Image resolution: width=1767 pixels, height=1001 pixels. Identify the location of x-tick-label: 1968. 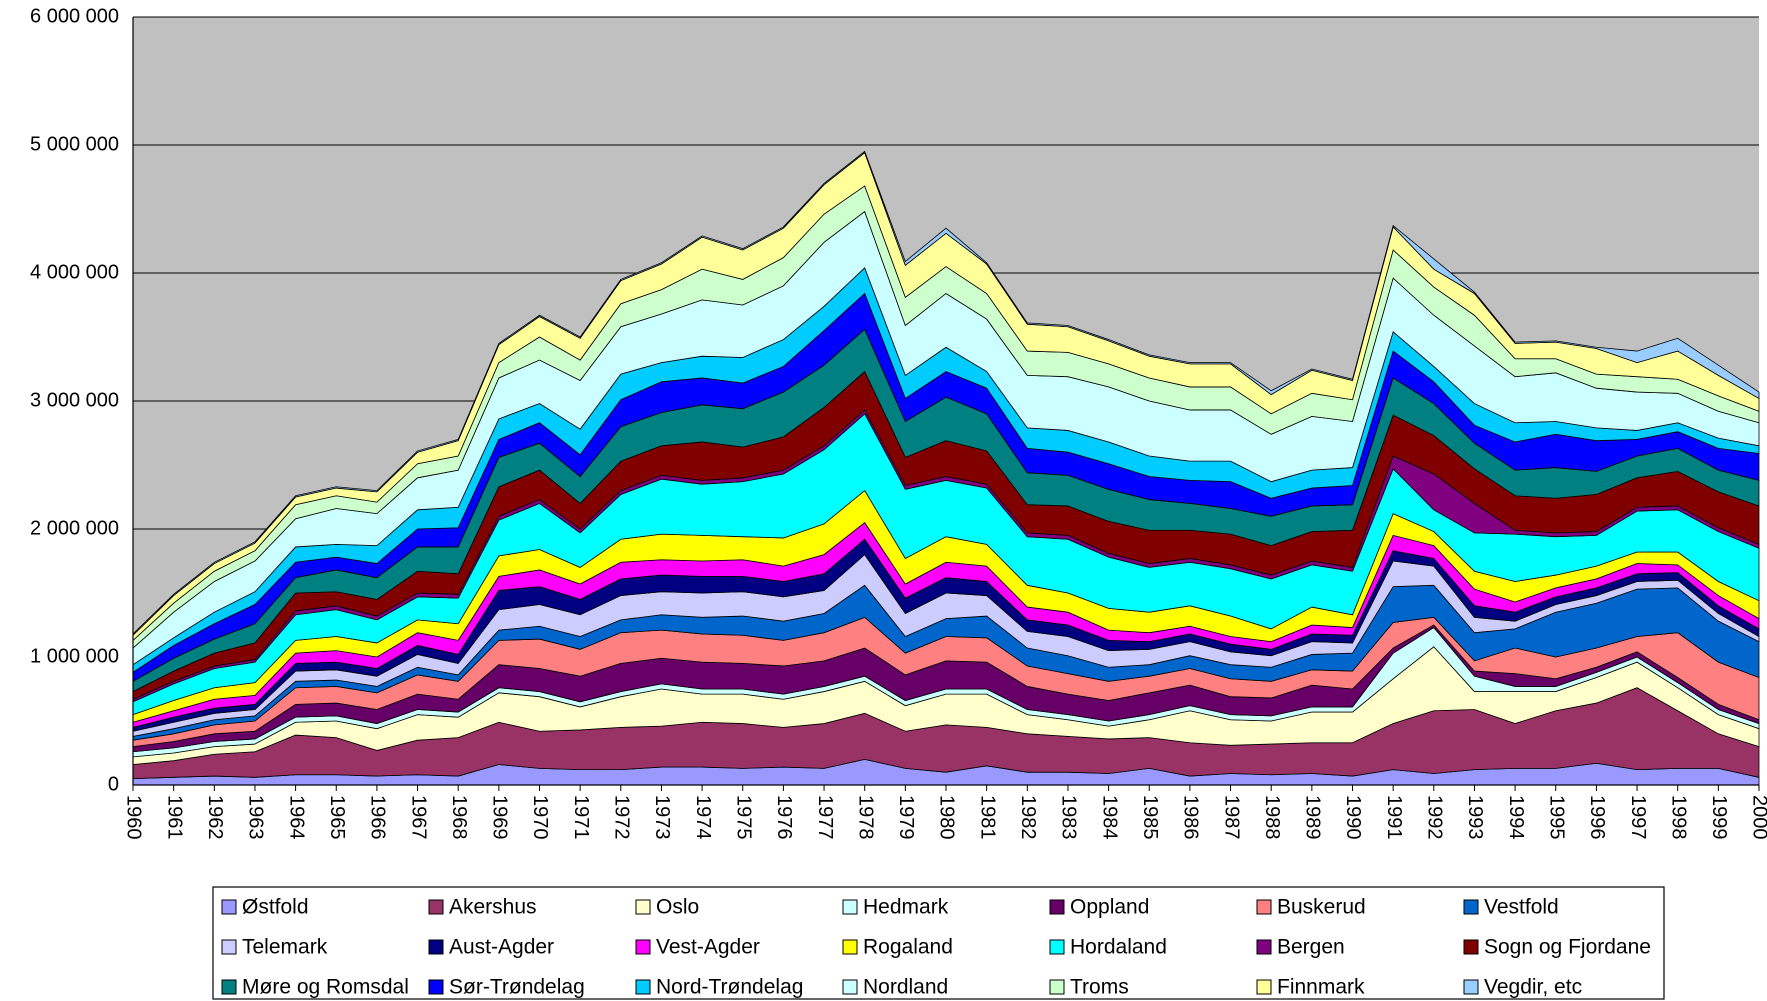
(459, 817).